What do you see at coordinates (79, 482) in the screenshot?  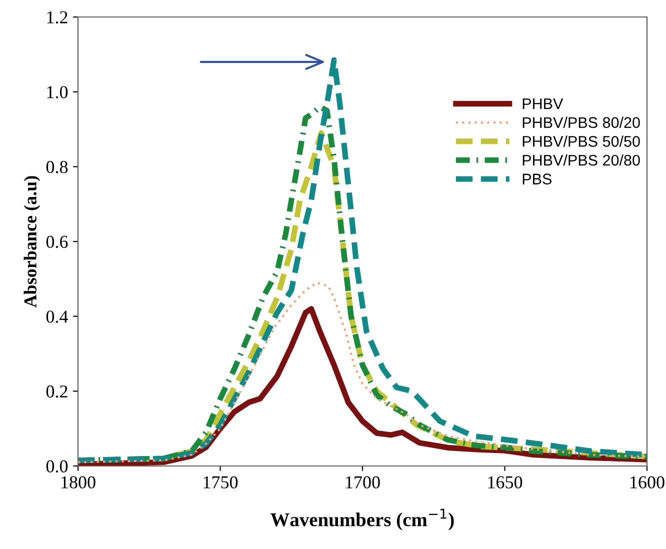 I see `x-tick-label: 1800` at bounding box center [79, 482].